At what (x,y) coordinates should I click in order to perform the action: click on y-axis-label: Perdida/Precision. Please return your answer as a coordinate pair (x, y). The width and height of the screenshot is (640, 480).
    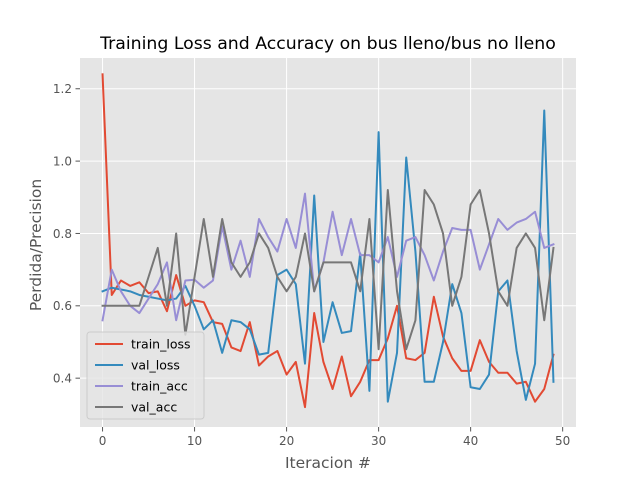
    Looking at the image, I should click on (36, 245).